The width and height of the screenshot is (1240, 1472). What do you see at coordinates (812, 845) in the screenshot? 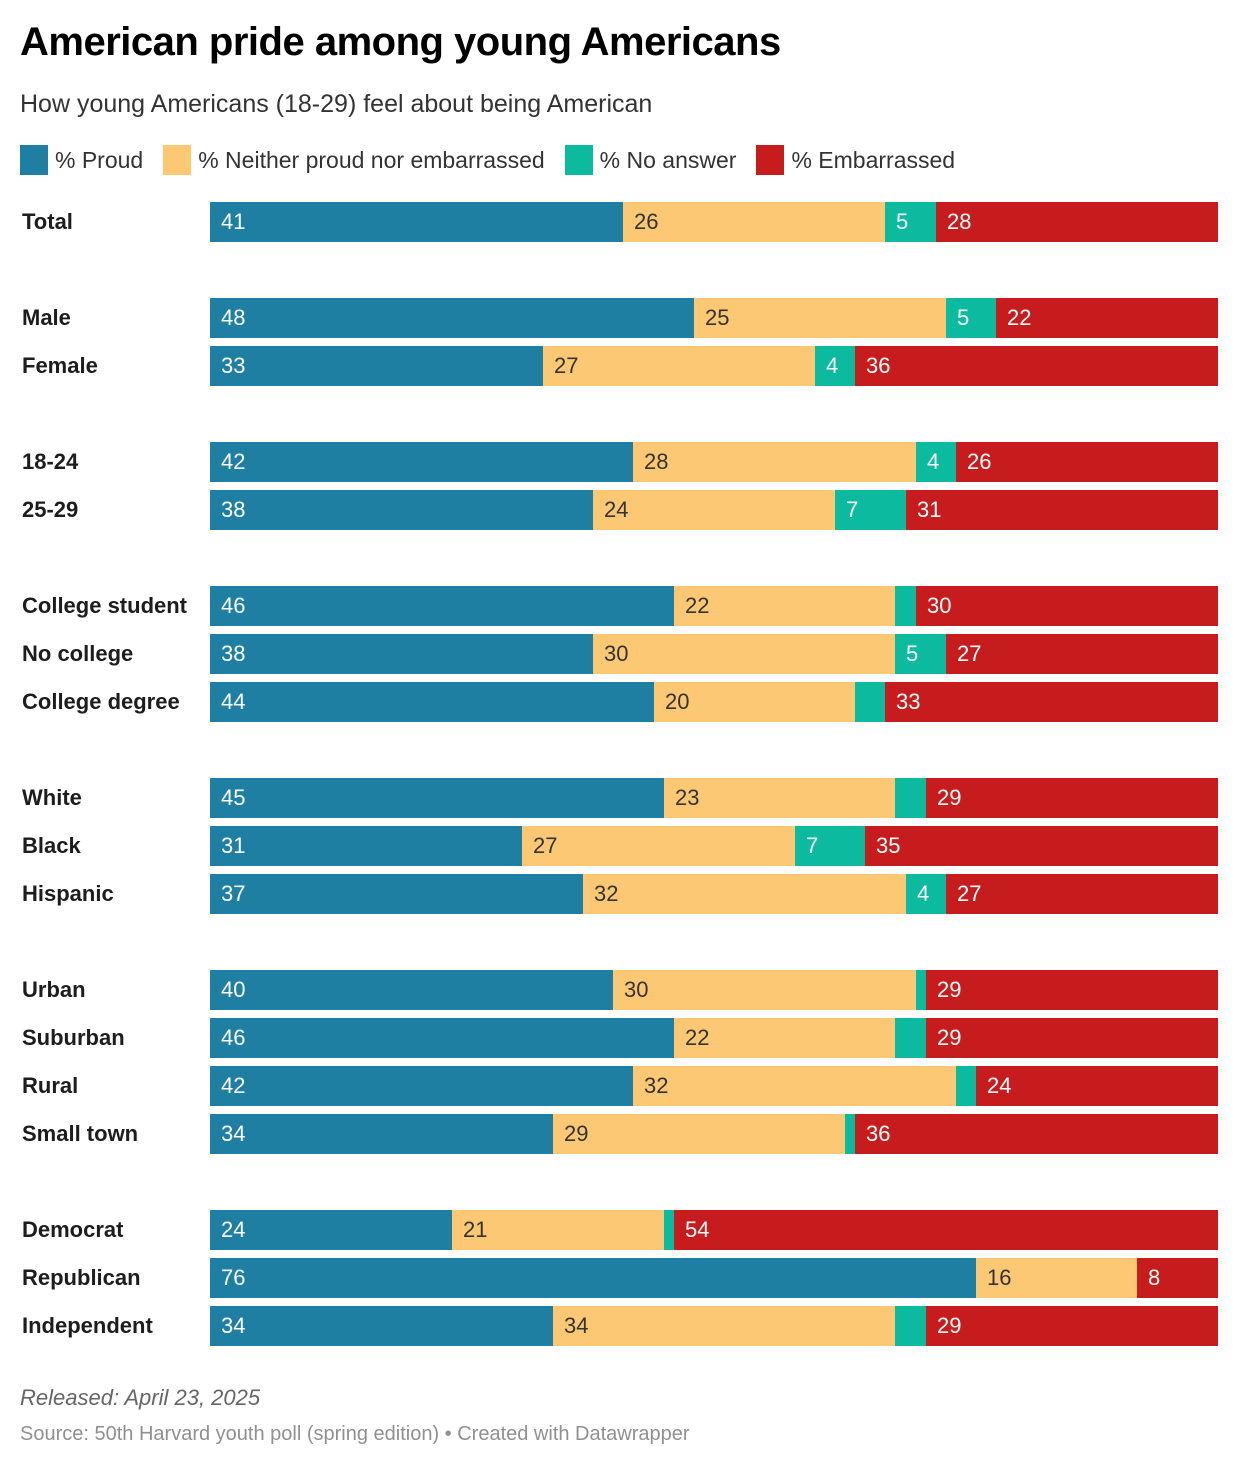
I see `data-label-no-answer-black: 7` at bounding box center [812, 845].